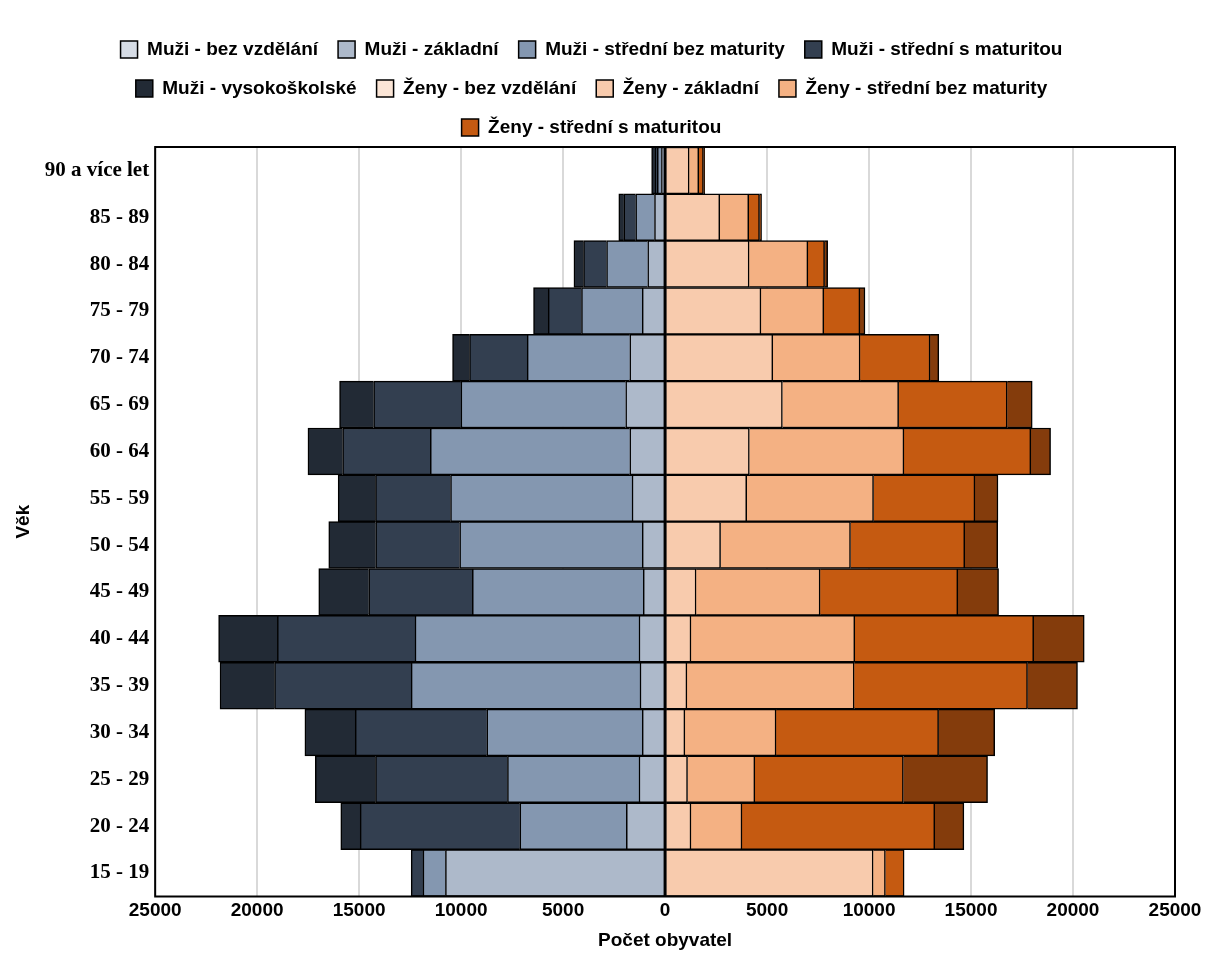 Image resolution: width=1205 pixels, height=956 pixels. Describe the element at coordinates (119, 777) in the screenshot. I see `y-tick-label: 25 - 29` at that location.